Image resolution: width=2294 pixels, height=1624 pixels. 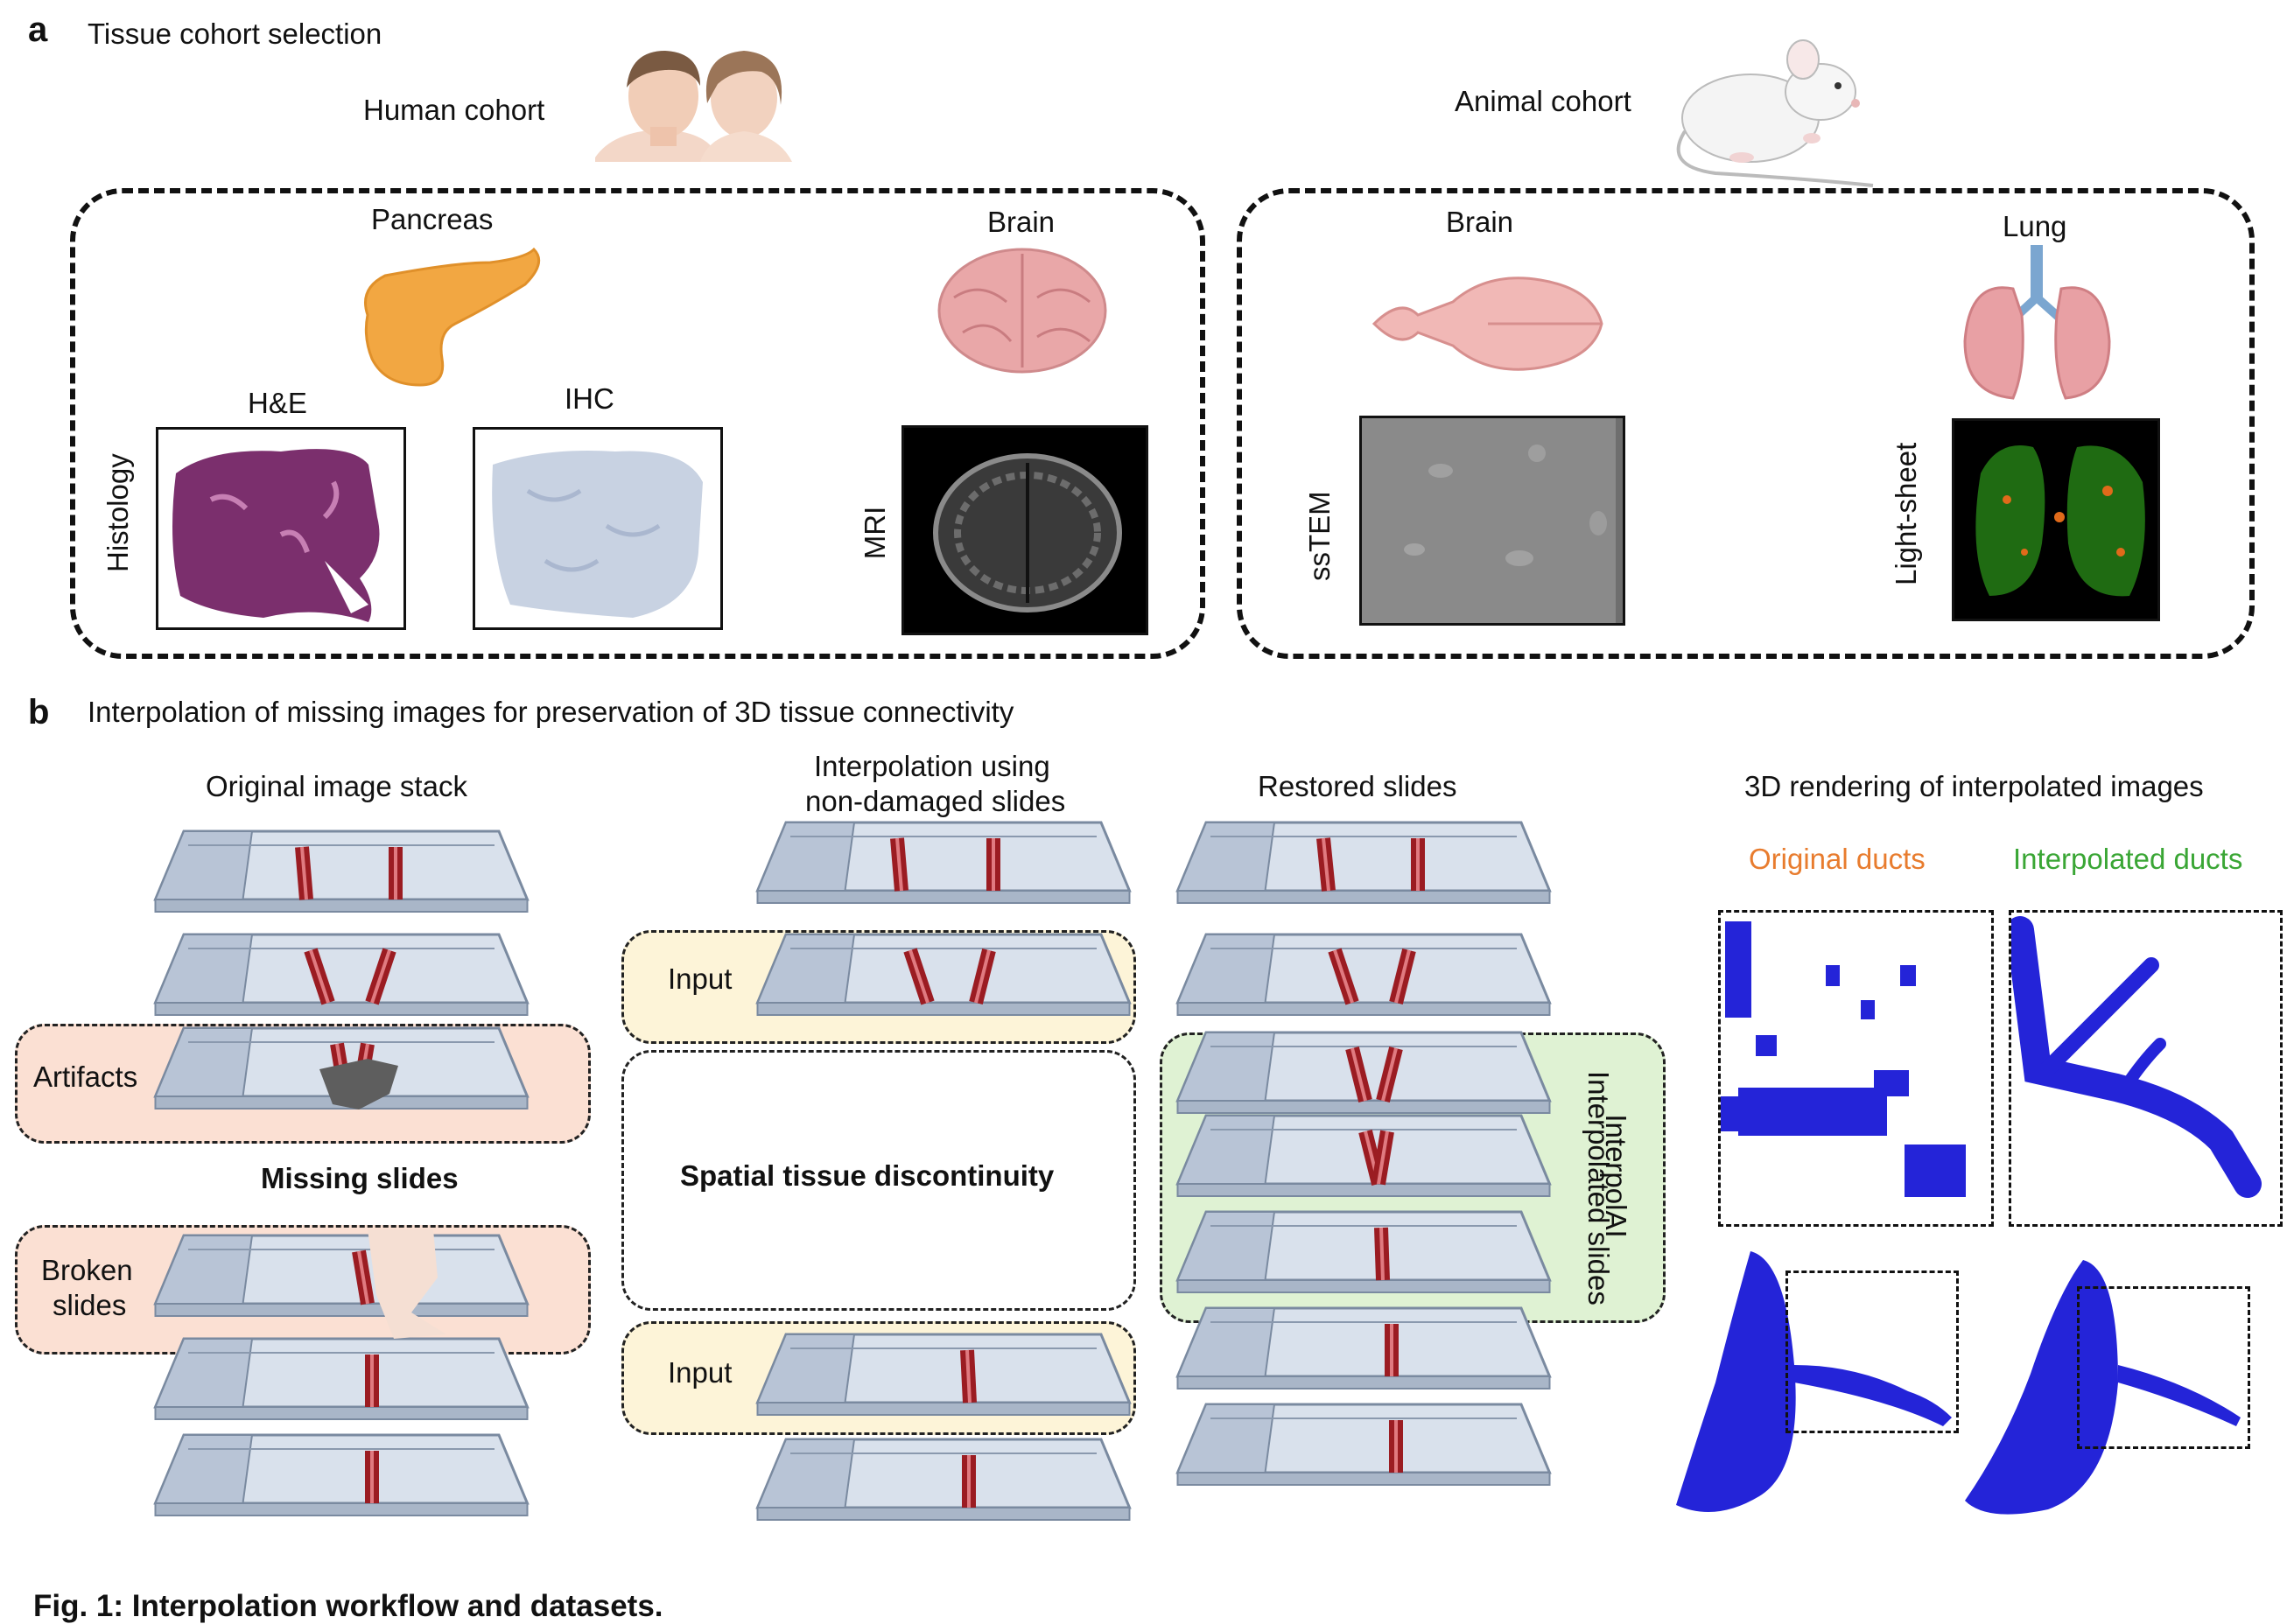 What do you see at coordinates (700, 978) in the screenshot?
I see `input-top-label: Input` at bounding box center [700, 978].